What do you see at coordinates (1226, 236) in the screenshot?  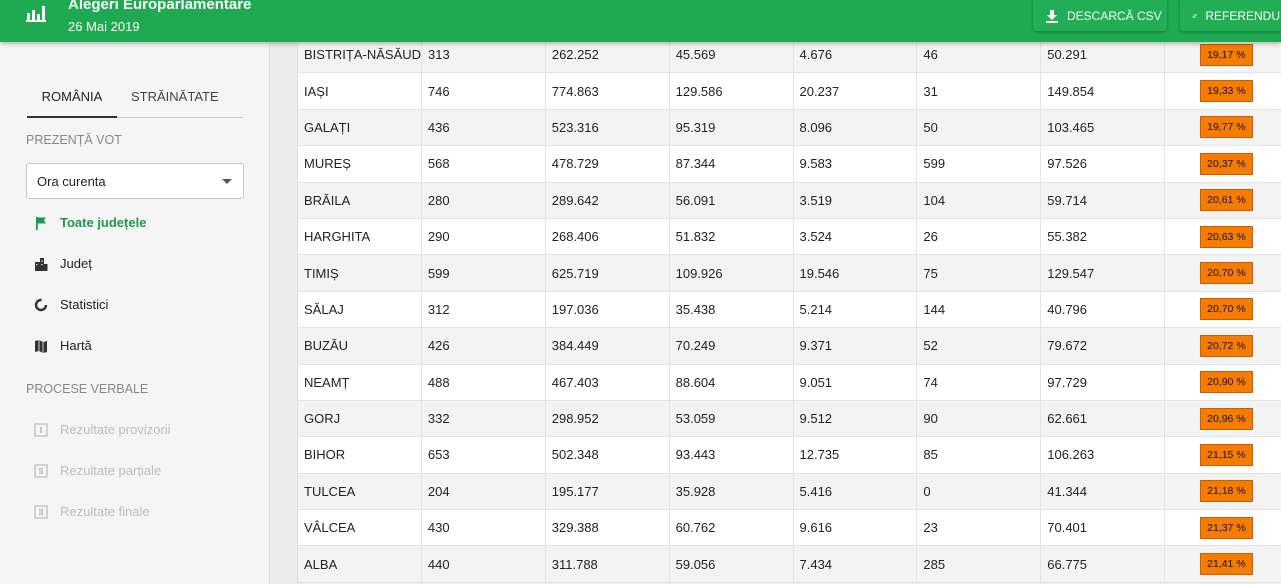 I see `turnout-badge: 20,63 %` at bounding box center [1226, 236].